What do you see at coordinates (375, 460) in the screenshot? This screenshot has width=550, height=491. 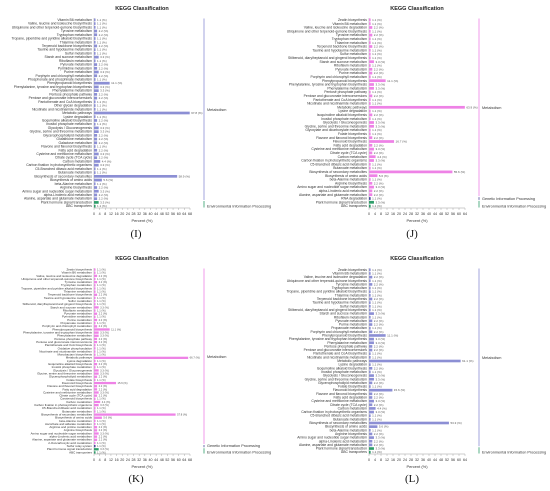 I see `x-tick-label: 4` at bounding box center [375, 460].